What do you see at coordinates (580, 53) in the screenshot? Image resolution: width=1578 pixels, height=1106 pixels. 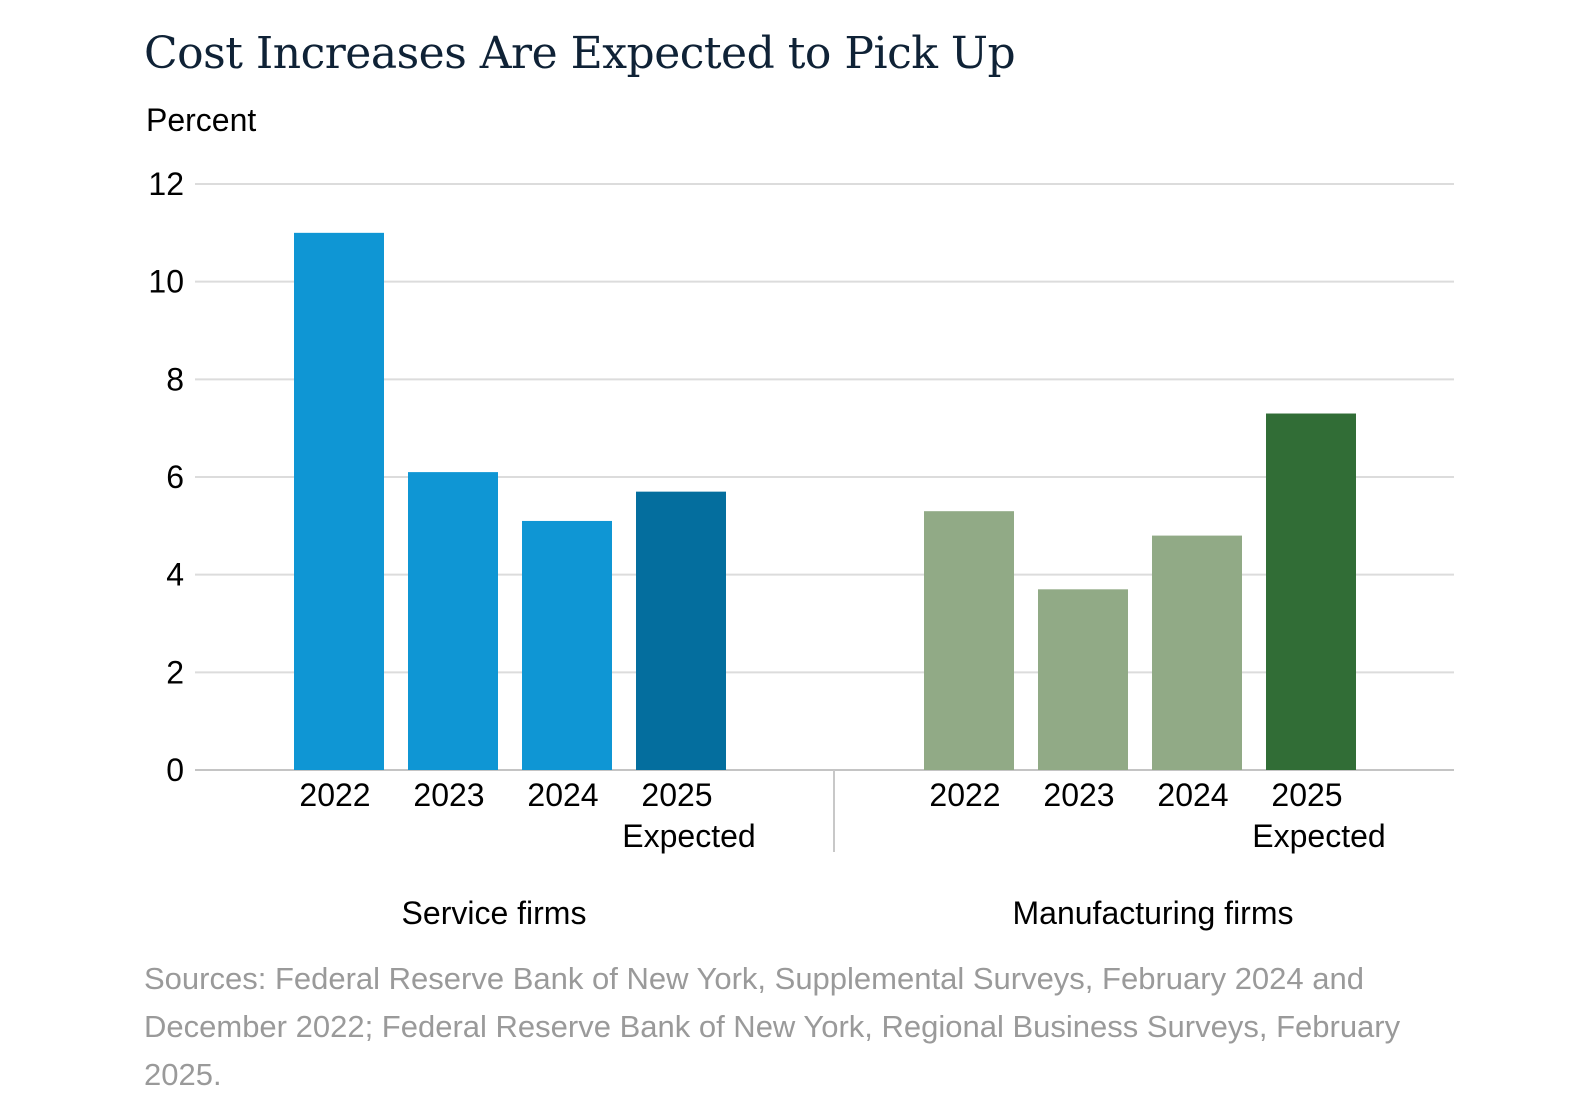 I see `chart-title: Cost Increases Are Expected to Pick Up` at bounding box center [580, 53].